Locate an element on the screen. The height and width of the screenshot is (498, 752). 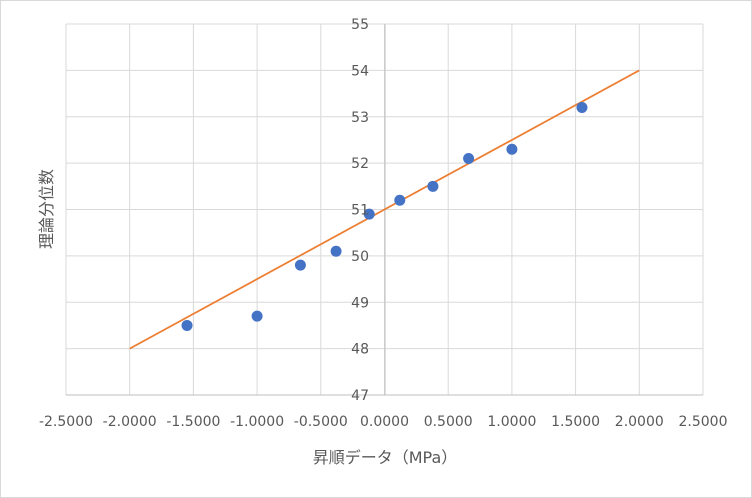
x-tick-label: -1.0000 is located at coordinates (257, 422).